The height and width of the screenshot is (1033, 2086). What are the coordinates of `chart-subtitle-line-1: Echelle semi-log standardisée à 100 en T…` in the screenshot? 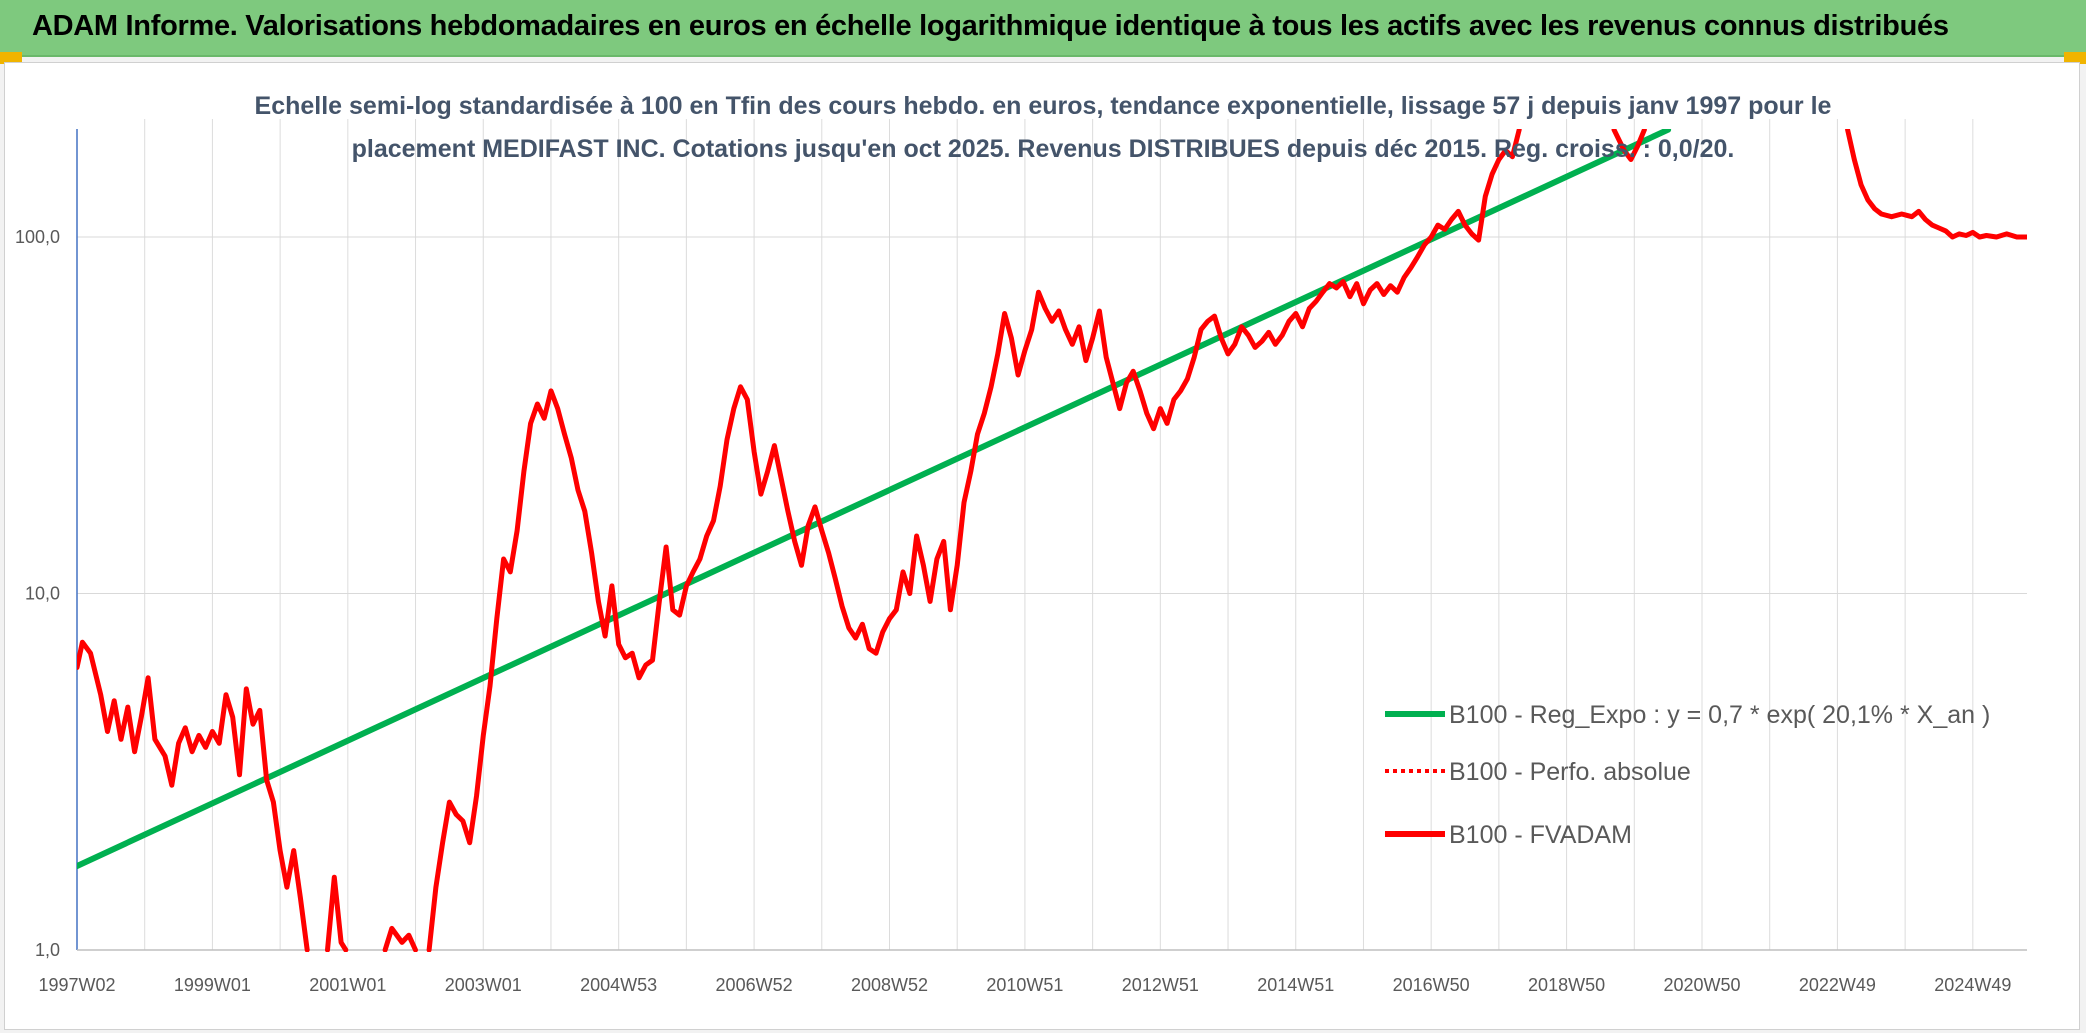 It's located at (1043, 106).